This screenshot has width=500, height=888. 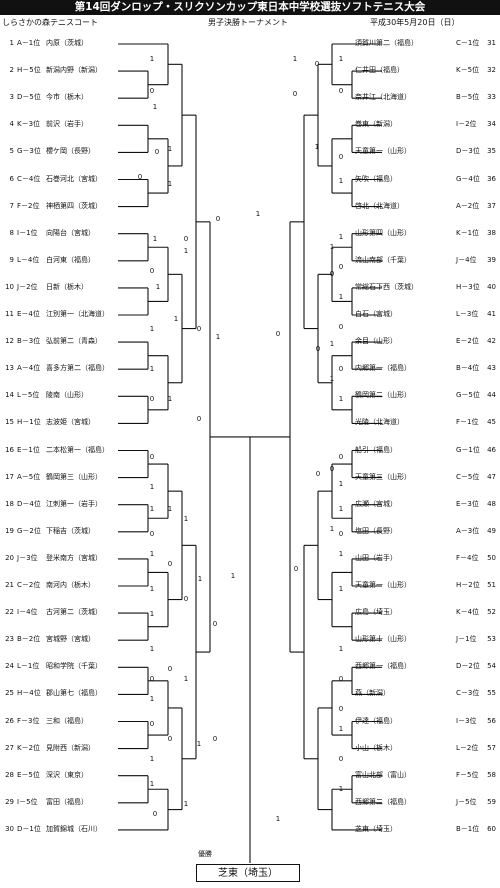 I want to click on entry-number: 11, so click(x=9, y=314).